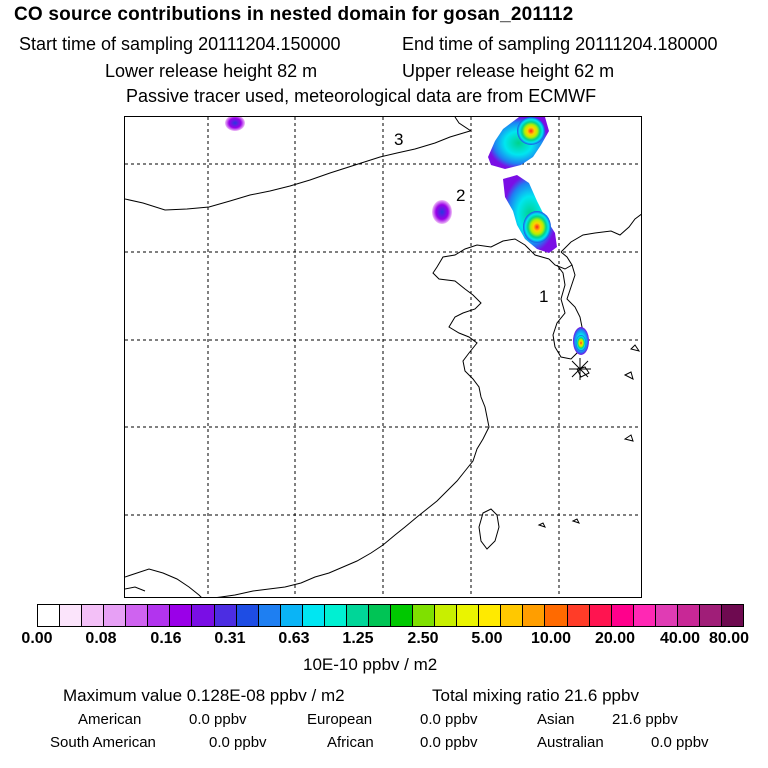 The height and width of the screenshot is (768, 768). I want to click on colorbar, so click(390, 615).